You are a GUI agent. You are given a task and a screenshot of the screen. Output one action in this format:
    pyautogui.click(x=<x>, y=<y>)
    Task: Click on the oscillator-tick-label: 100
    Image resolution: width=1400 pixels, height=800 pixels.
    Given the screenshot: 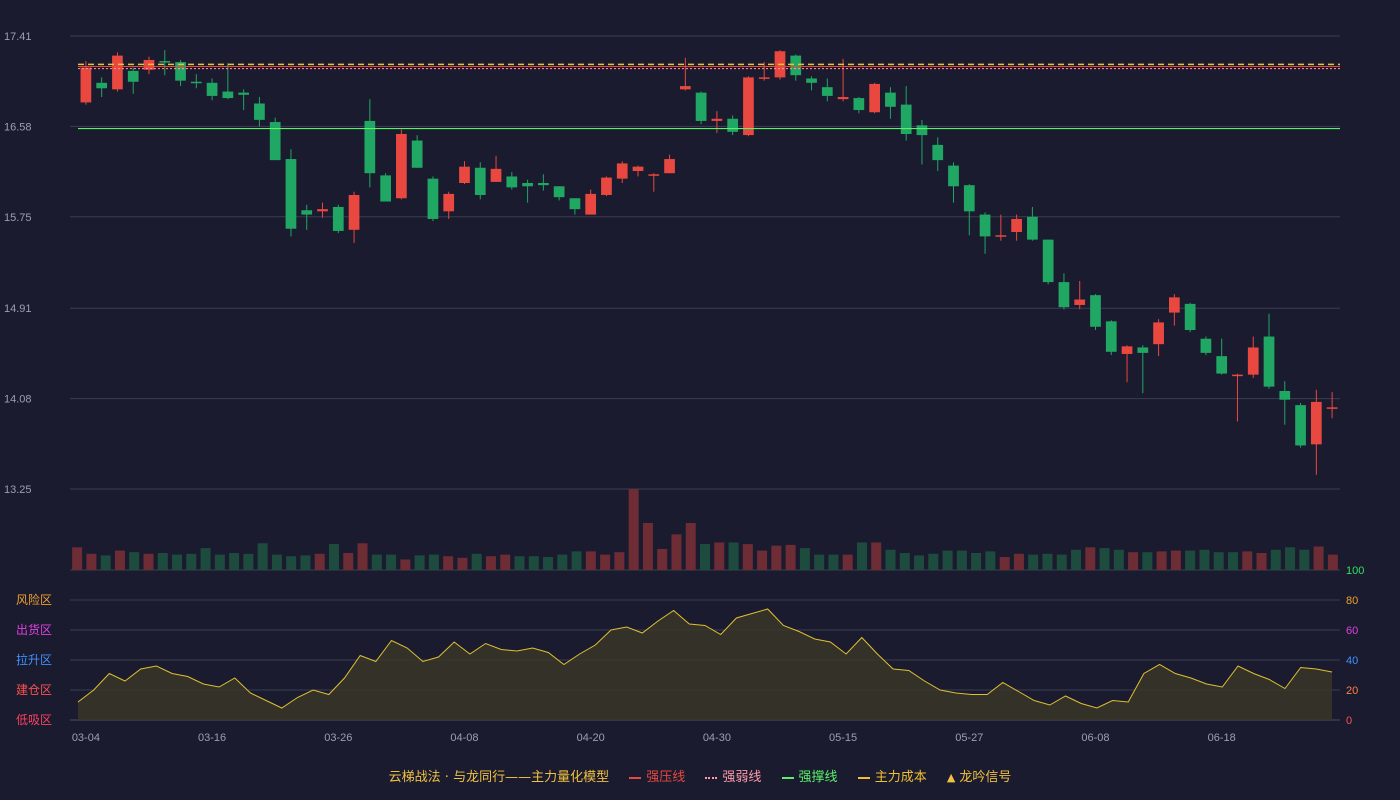 What is the action you would take?
    pyautogui.click(x=1355, y=571)
    